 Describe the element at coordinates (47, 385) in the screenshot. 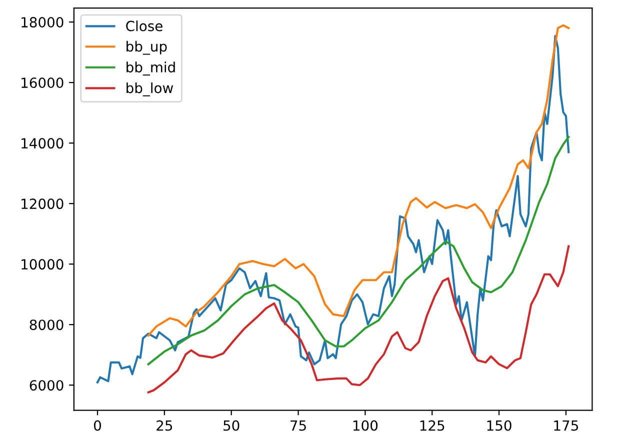

I see `y-tick-label: 6000` at that location.